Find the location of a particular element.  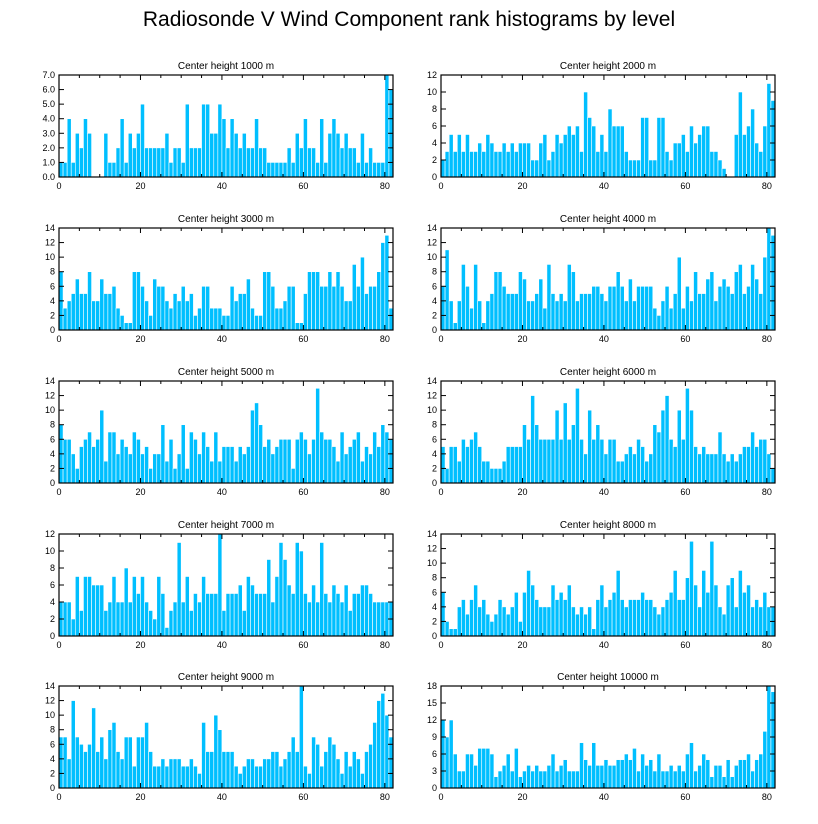

x-tick-label: 0 is located at coordinates (58, 186).